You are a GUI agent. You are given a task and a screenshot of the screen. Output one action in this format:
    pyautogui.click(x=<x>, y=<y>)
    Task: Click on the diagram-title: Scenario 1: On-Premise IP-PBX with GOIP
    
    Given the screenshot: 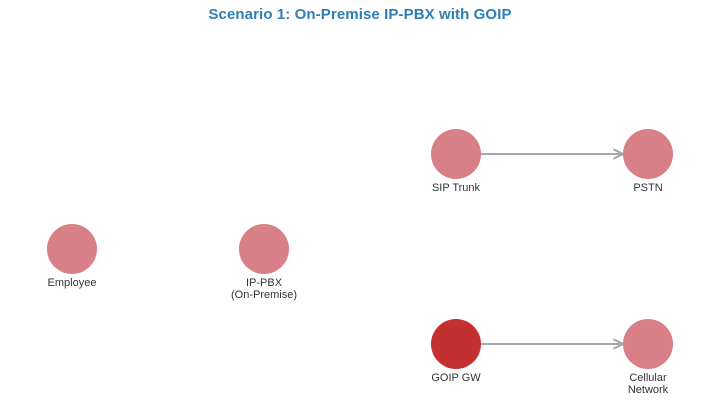 What is the action you would take?
    pyautogui.click(x=360, y=14)
    